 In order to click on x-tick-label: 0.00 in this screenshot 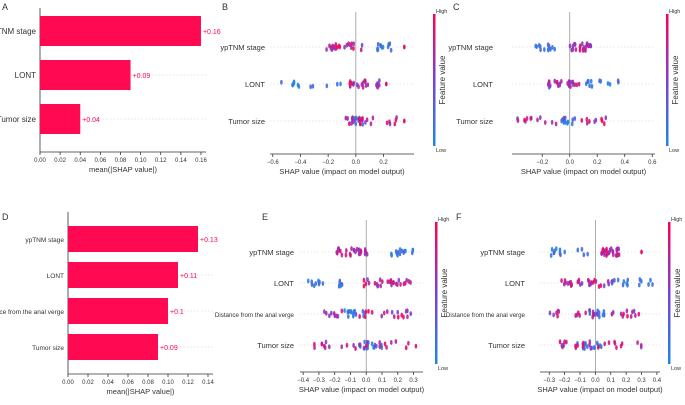, I will do `click(68, 383)`.